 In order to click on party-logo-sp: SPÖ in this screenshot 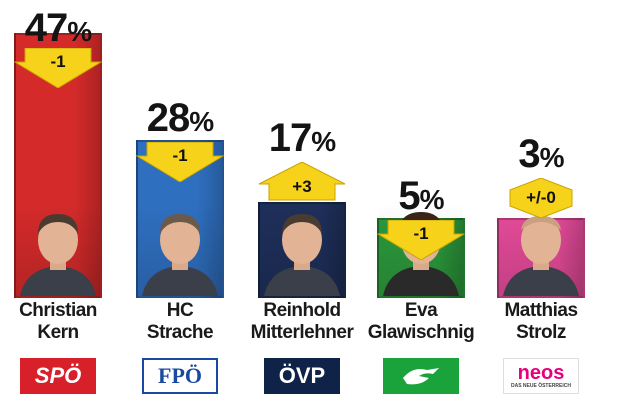, I will do `click(58, 376)`.